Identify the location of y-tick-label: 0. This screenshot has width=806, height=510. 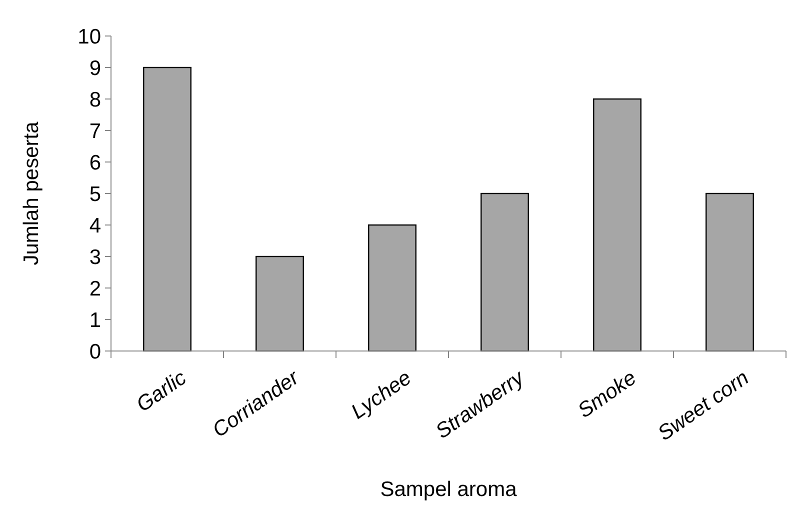
(95, 352).